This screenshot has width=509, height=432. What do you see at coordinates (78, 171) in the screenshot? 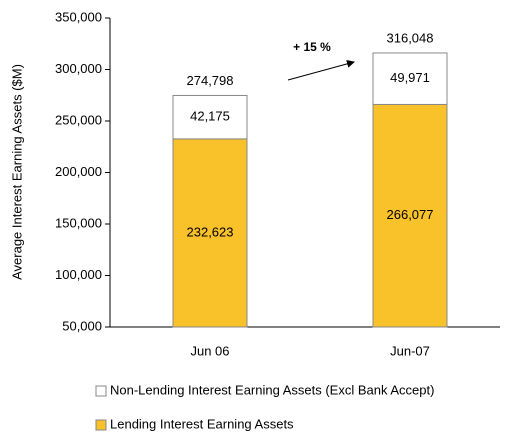
I see `y-tick-label: 200,000` at bounding box center [78, 171].